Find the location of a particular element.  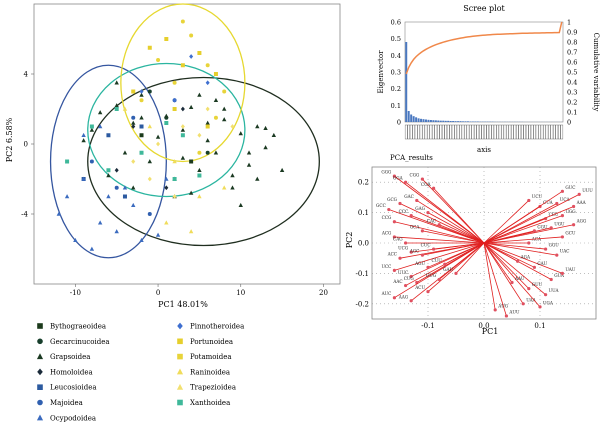

point-homoloidea is located at coordinates (182, 109).